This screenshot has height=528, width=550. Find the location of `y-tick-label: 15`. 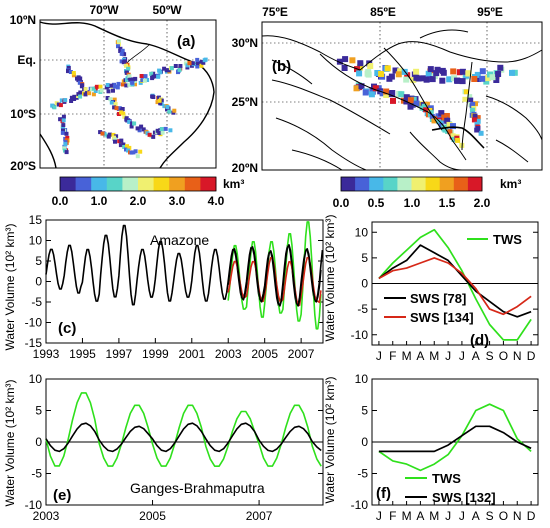

y-tick-label: 15 is located at coordinates (36, 220).